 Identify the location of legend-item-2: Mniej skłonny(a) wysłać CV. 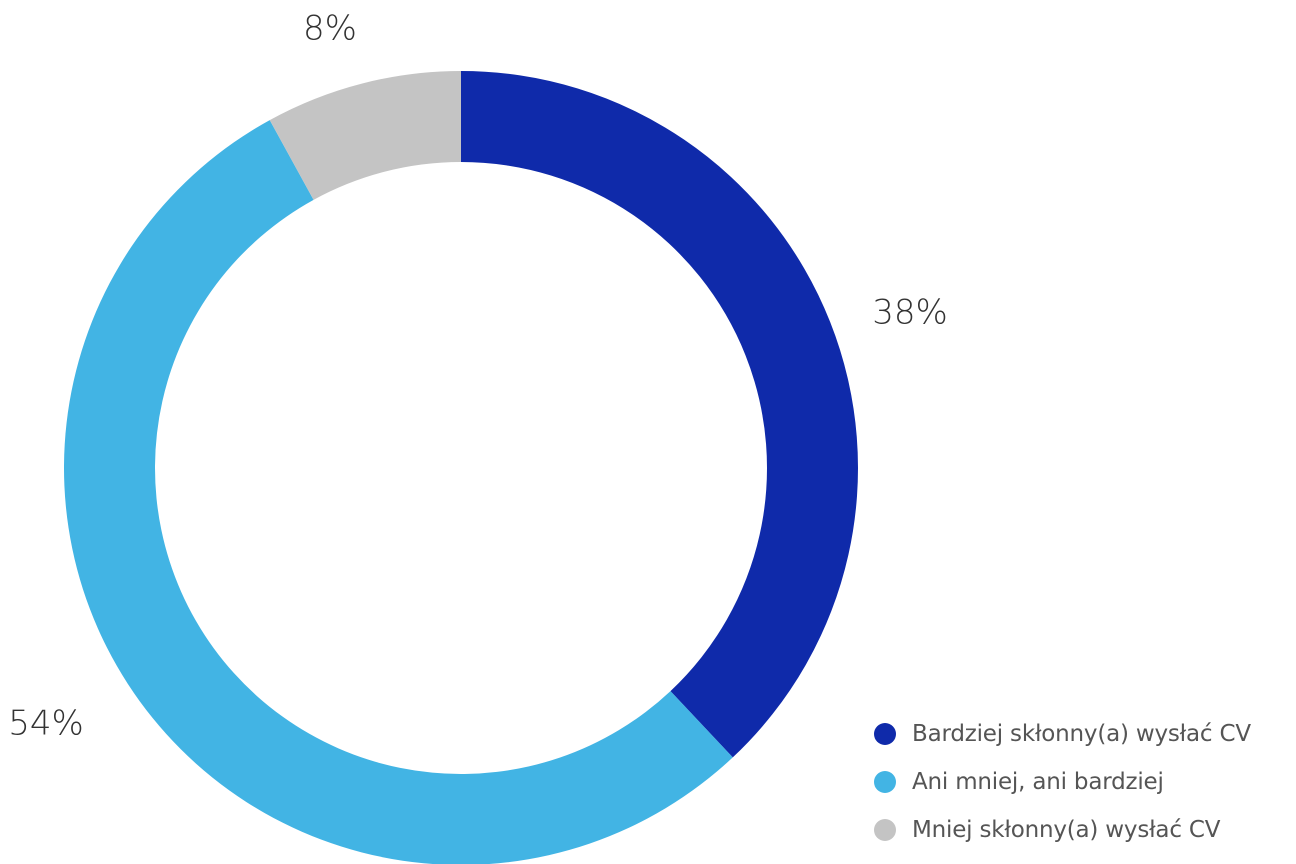
(1081, 830).